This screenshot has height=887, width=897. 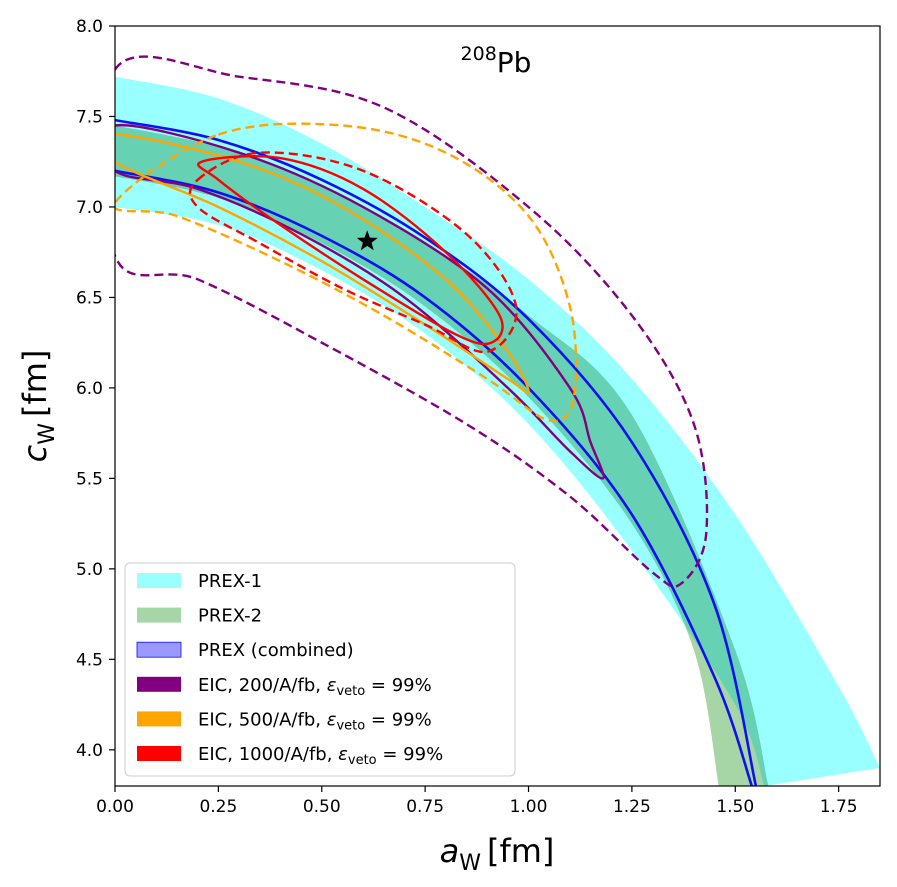 What do you see at coordinates (89, 27) in the screenshot?
I see `y-tick-label: 8.0` at bounding box center [89, 27].